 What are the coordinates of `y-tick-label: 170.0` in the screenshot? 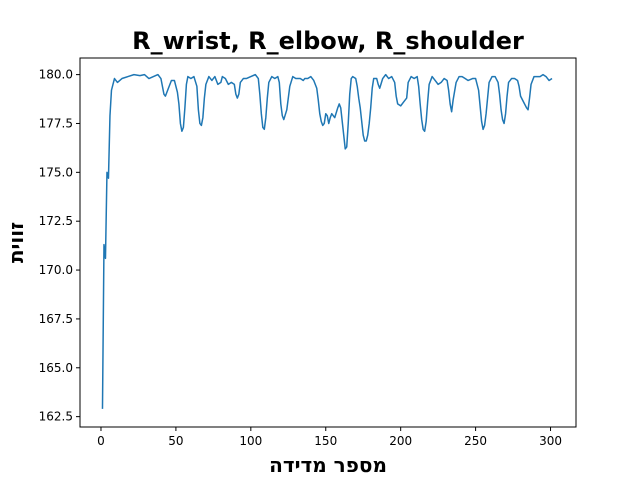 It's located at (56, 270).